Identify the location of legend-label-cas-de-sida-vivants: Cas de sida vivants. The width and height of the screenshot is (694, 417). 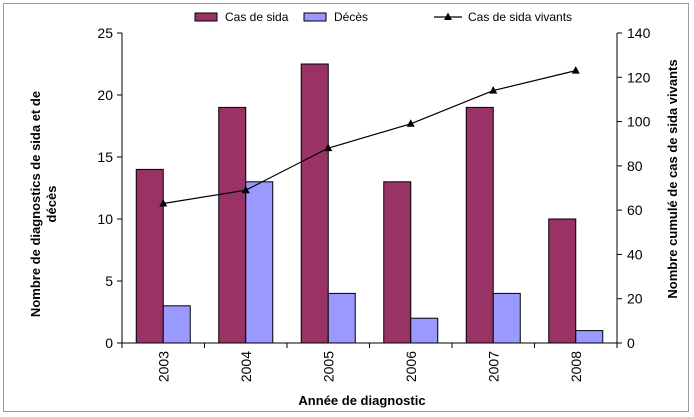
(520, 17).